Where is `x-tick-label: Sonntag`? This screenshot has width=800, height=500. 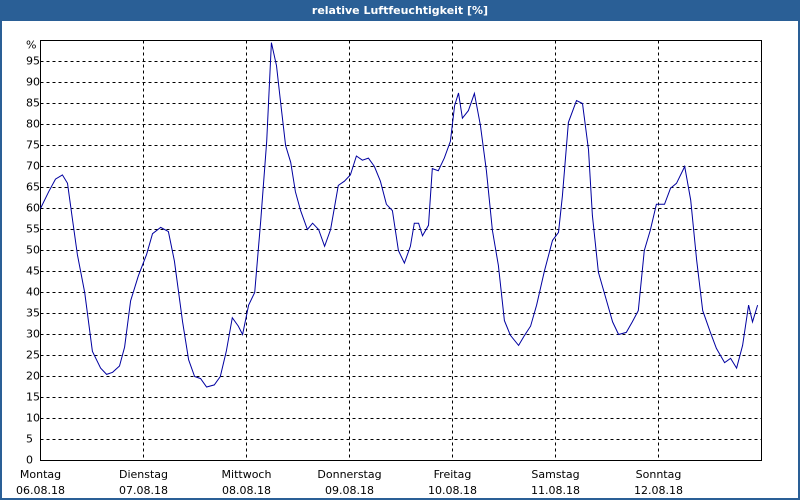 x-tick-label: Sonntag is located at coordinates (659, 474).